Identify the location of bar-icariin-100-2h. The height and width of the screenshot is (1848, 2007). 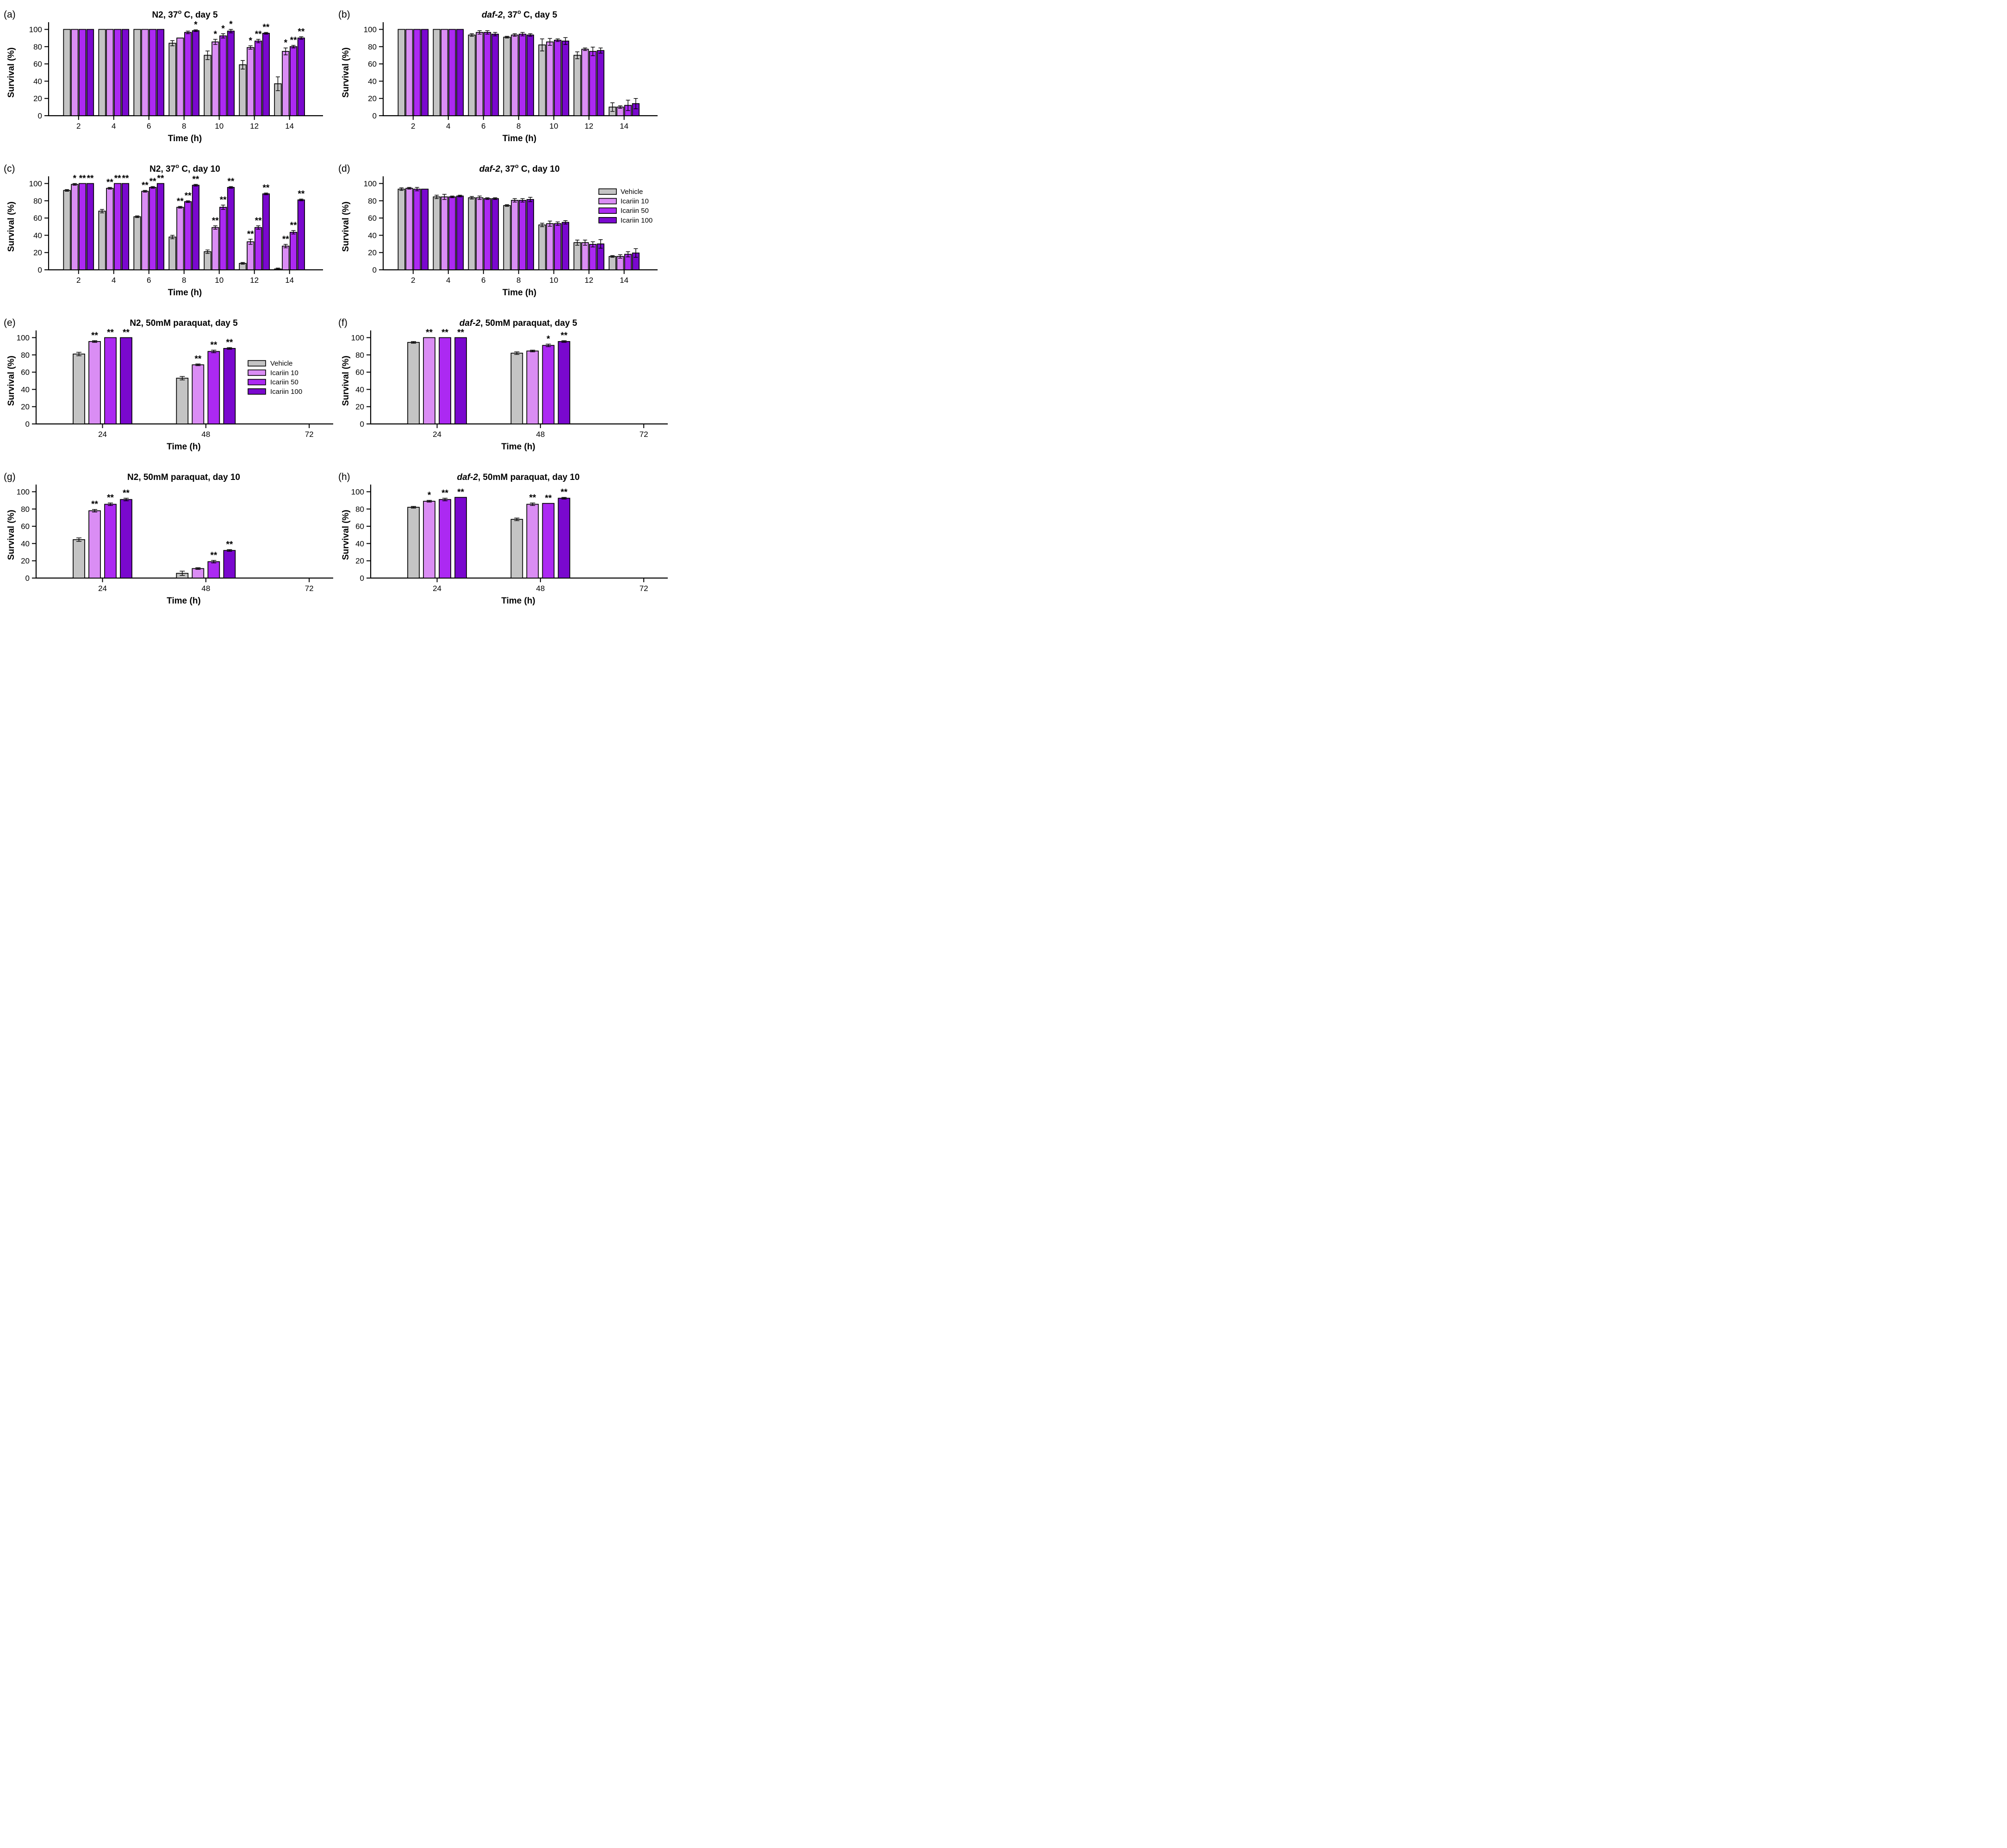
(90, 72).